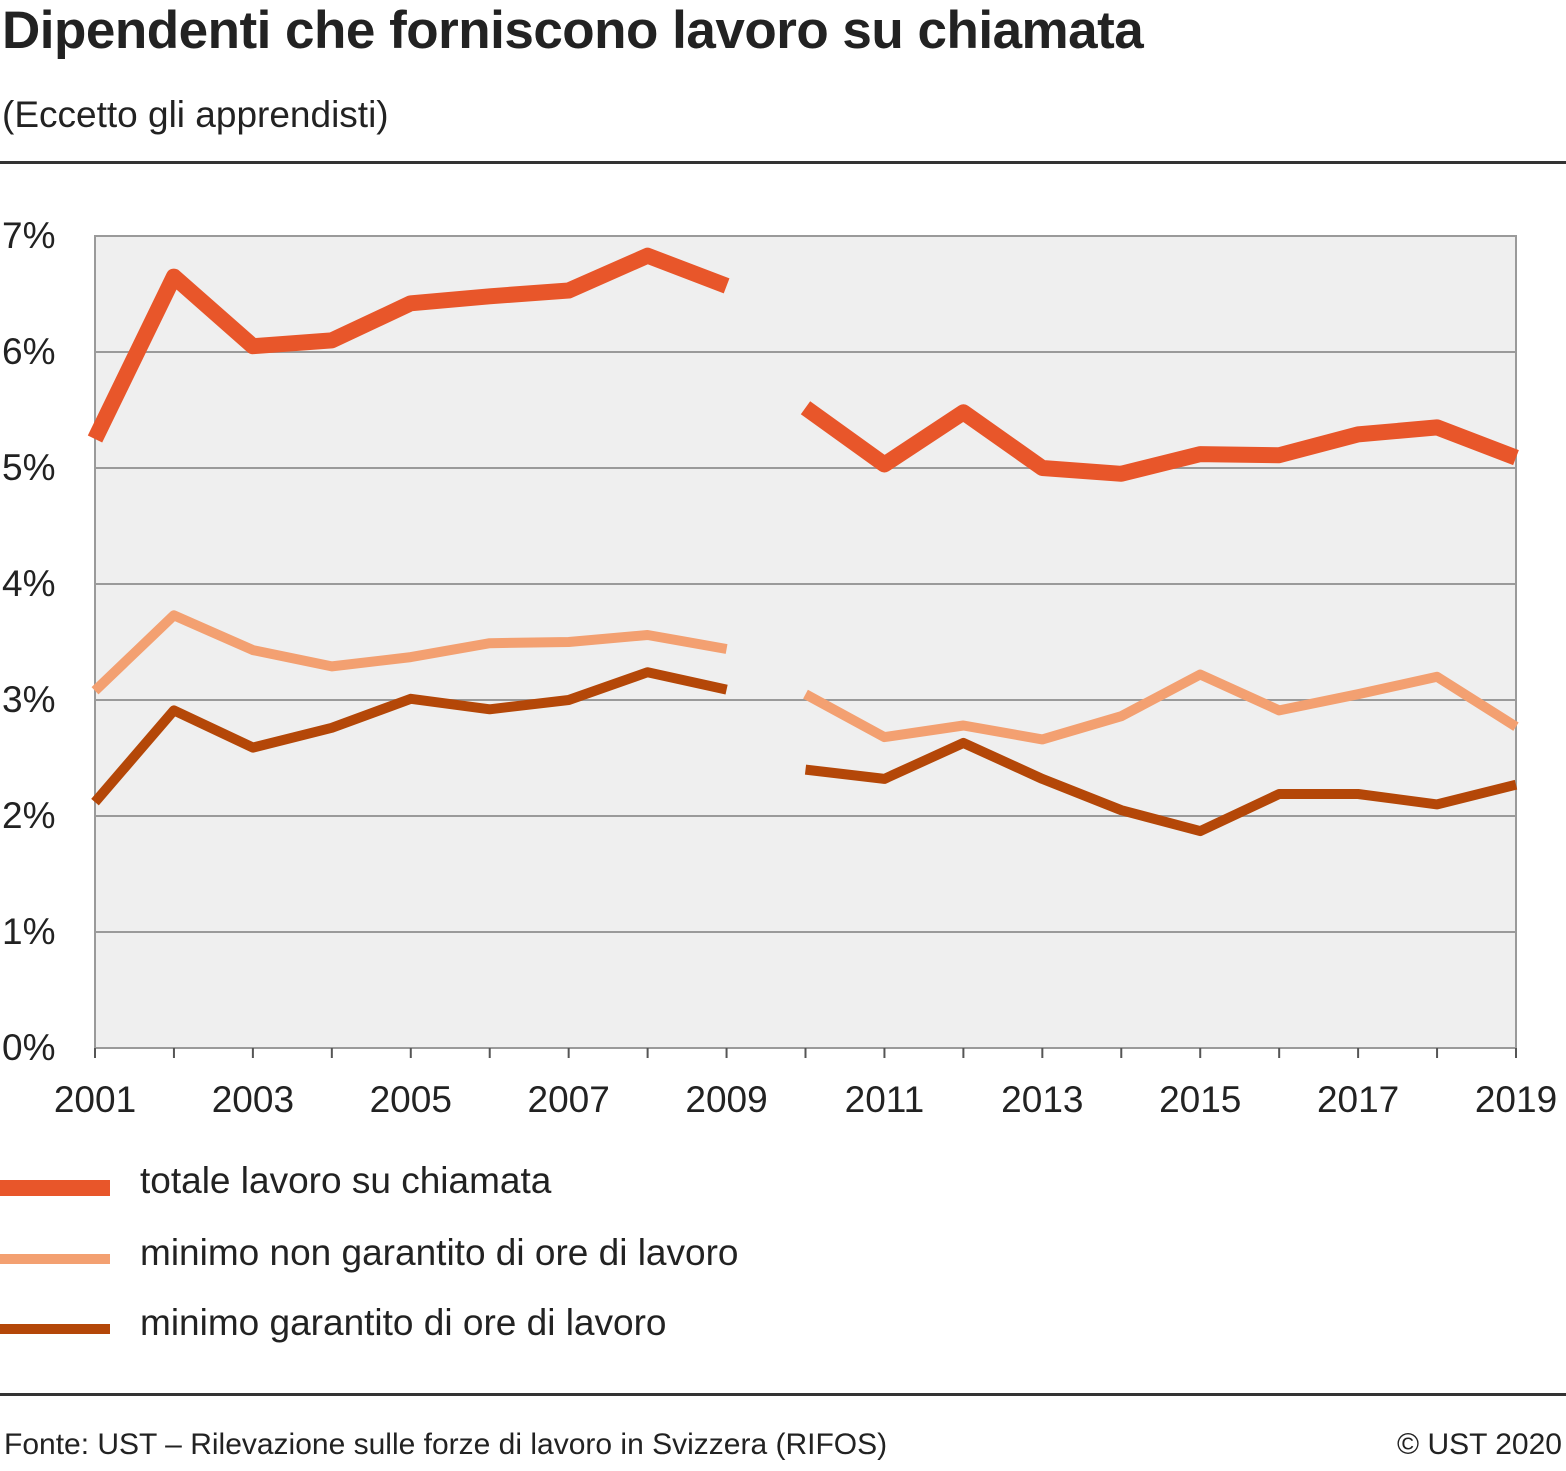 The width and height of the screenshot is (1566, 1471). What do you see at coordinates (28, 699) in the screenshot?
I see `y-tick-label: 3%` at bounding box center [28, 699].